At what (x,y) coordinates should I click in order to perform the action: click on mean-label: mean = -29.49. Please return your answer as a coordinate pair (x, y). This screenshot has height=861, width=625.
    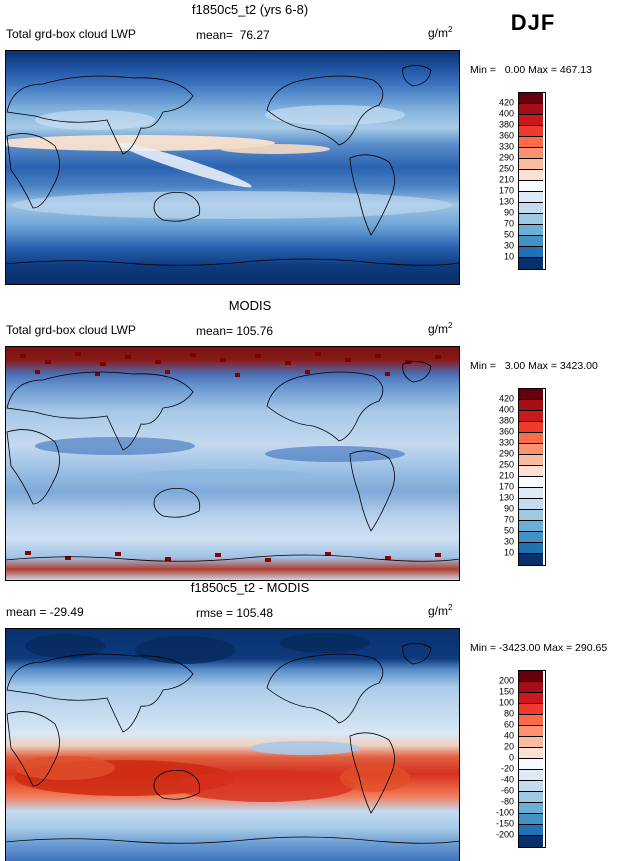
    Looking at the image, I should click on (45, 612).